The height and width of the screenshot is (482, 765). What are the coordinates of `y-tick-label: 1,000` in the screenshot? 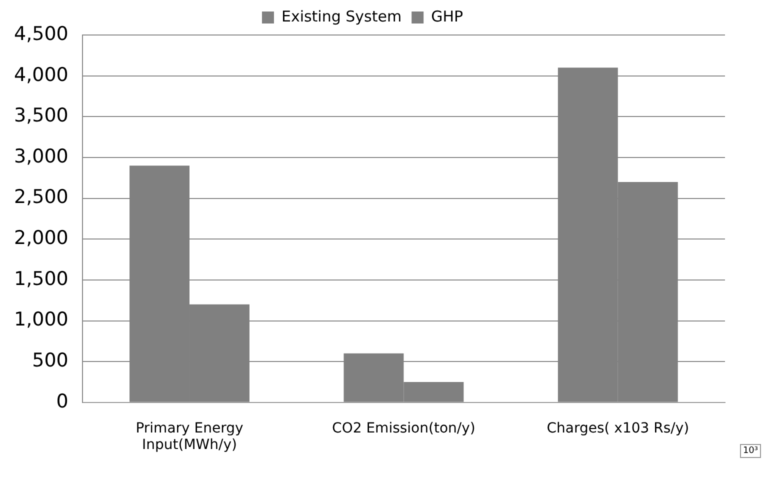 It's located at (41, 319).